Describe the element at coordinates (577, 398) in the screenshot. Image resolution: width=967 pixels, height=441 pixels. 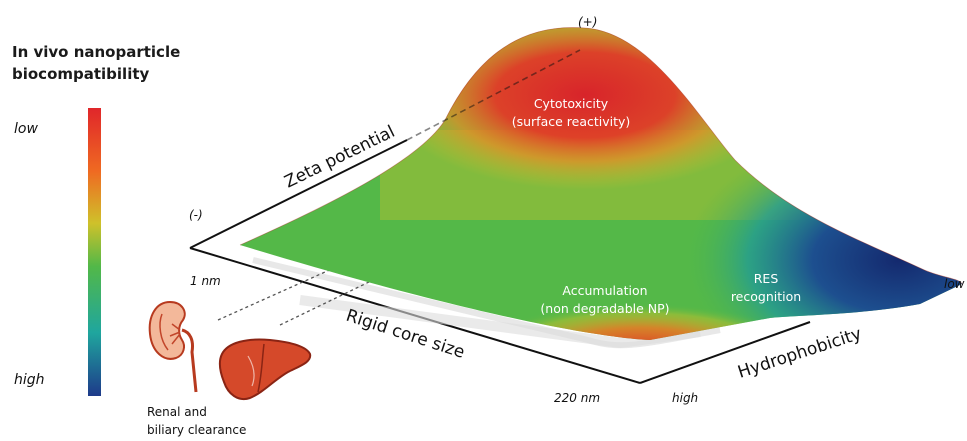
I see `size-max-label: 220 nm` at that location.